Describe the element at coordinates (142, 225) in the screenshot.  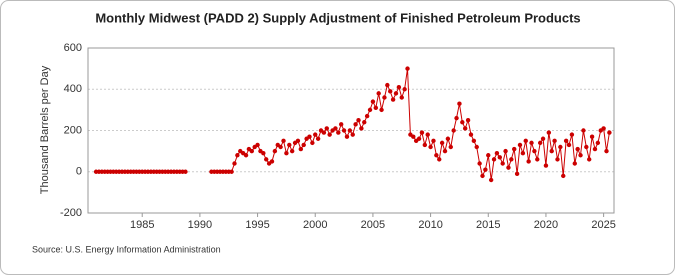
I see `x-tick-label: 1985` at that location.